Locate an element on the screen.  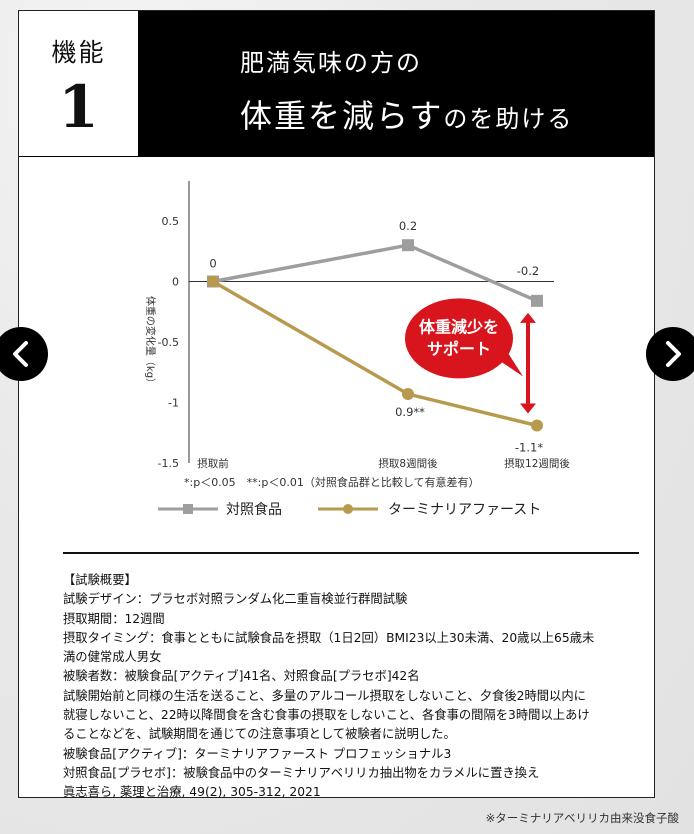
summary-line: 被験者数：被験食品[アクティブ]41名、対照食品[プラセボ]42名 is located at coordinates (241, 676).